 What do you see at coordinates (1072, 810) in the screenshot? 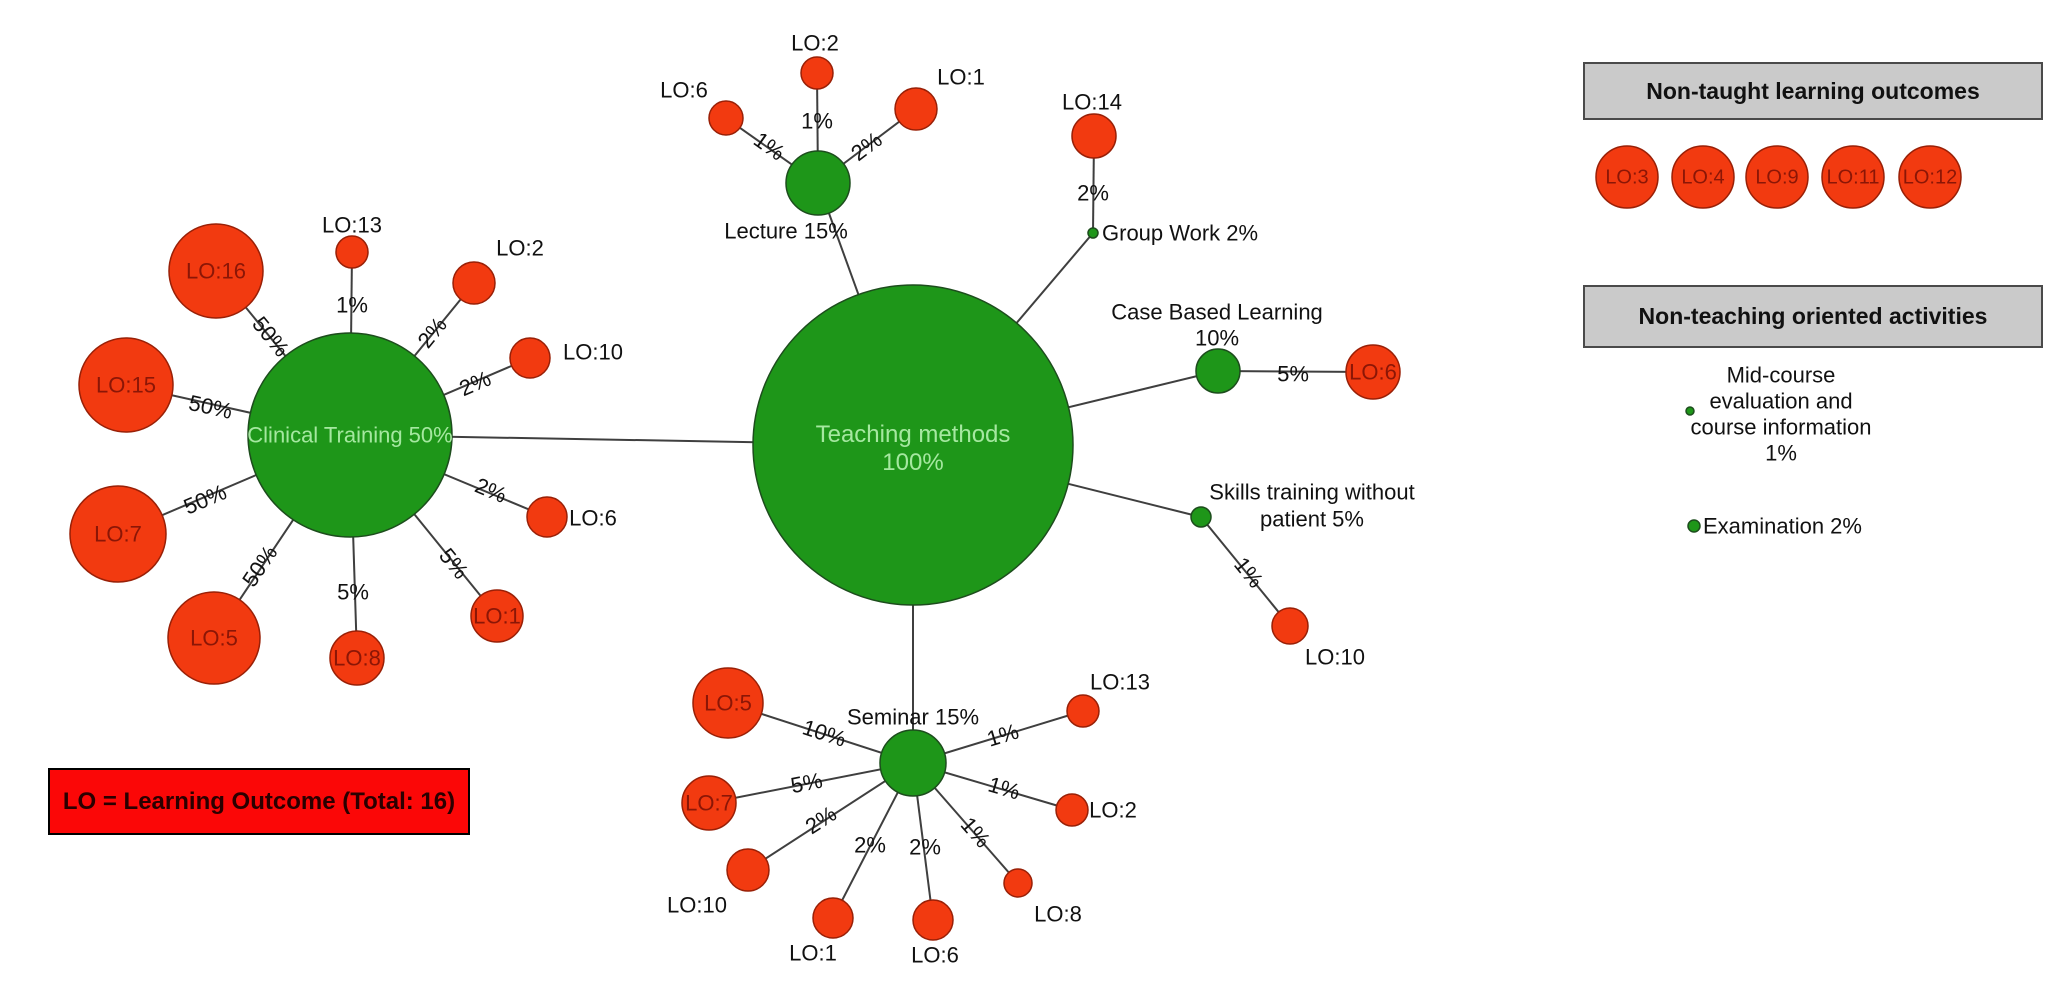
I see `node-se_lo2` at bounding box center [1072, 810].